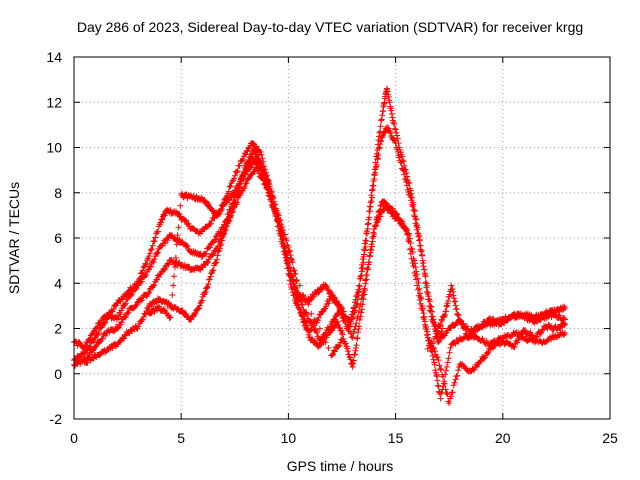 The height and width of the screenshot is (480, 640). What do you see at coordinates (58, 238) in the screenshot?
I see `y-tick-label: 6` at bounding box center [58, 238].